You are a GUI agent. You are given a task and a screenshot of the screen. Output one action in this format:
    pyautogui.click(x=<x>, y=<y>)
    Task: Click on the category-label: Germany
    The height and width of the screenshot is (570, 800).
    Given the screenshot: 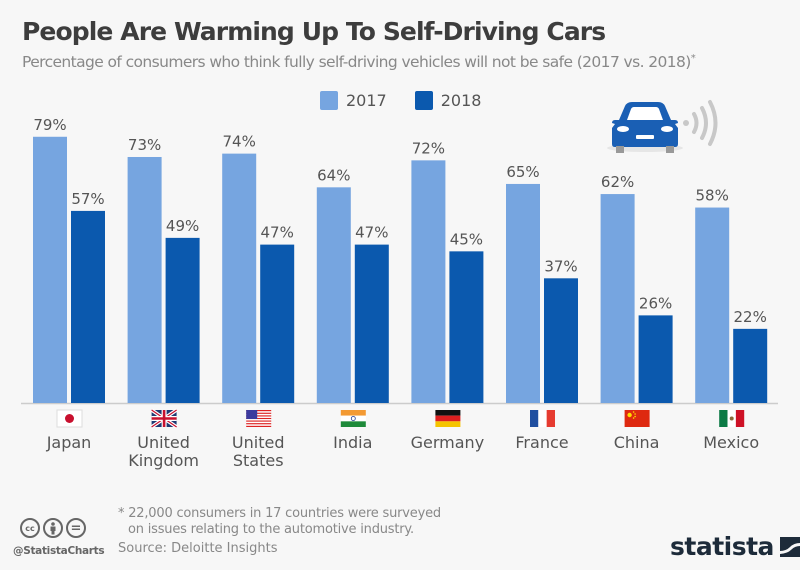 What is the action you would take?
    pyautogui.click(x=448, y=442)
    